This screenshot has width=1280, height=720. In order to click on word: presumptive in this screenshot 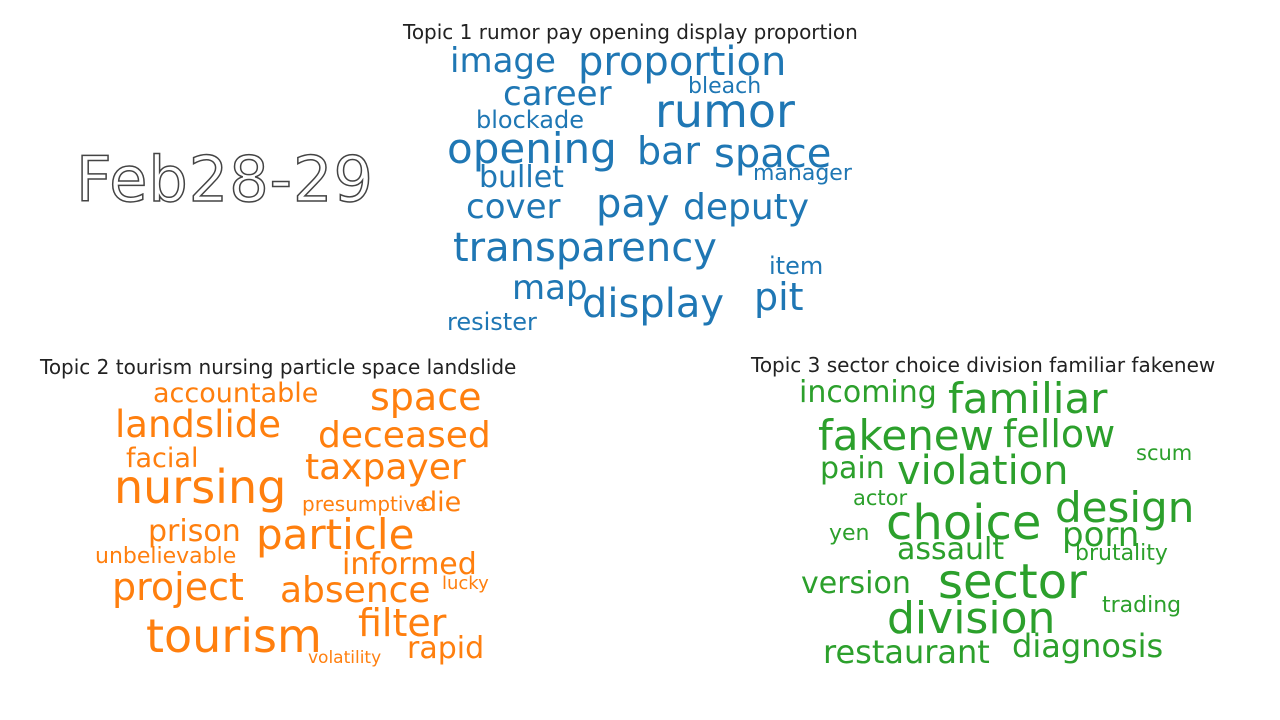, I will do `click(365, 504)`.